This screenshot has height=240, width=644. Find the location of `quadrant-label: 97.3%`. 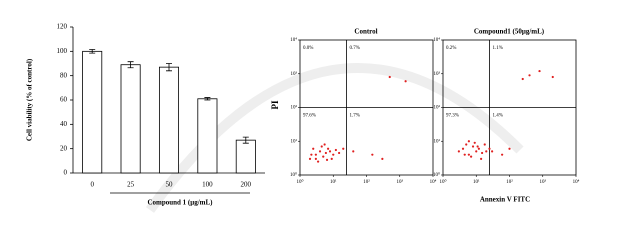

quadrant-label: 97.3% is located at coordinates (452, 116).